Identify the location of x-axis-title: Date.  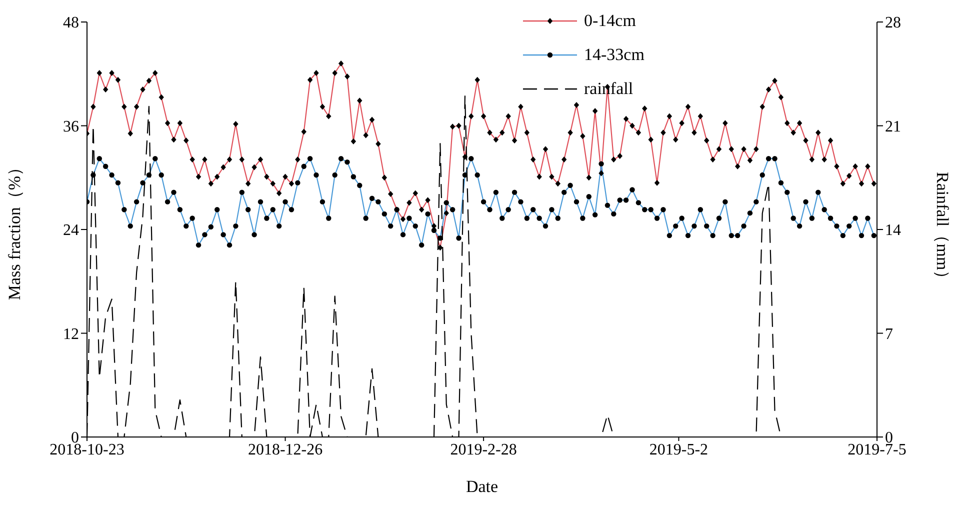
(482, 486).